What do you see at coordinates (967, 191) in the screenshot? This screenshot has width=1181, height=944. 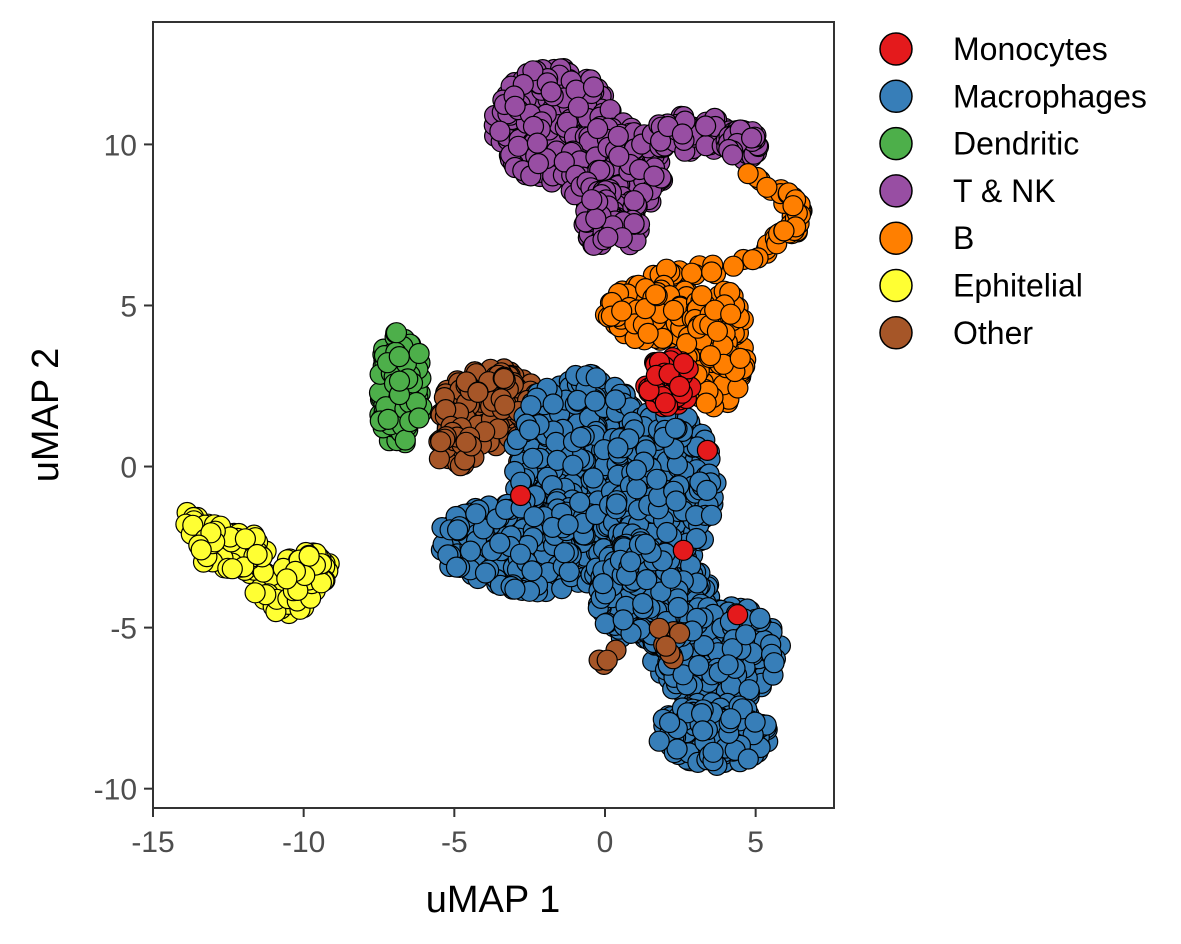 I see `legend-item: T & NK` at bounding box center [967, 191].